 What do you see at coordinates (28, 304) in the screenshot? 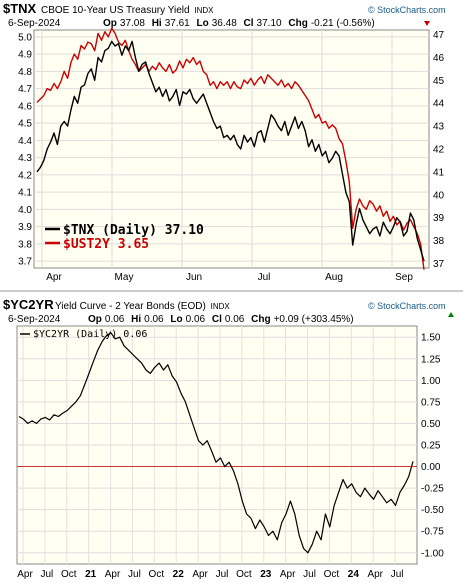
I see `yc2yr-symbol: $YC2YR` at bounding box center [28, 304].